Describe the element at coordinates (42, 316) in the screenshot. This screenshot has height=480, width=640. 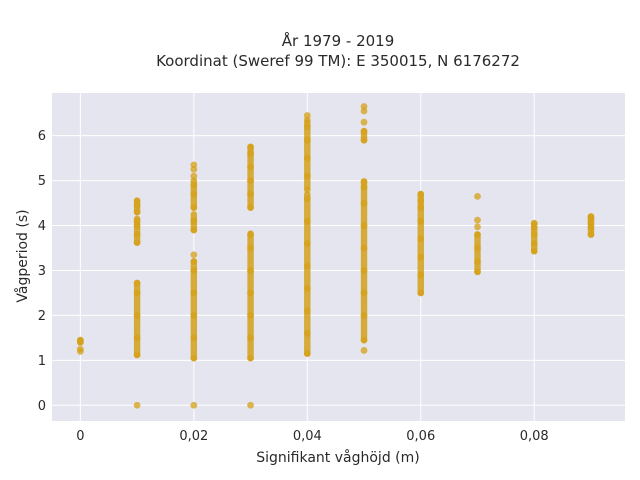
I see `y-tick-label: 2` at that location.